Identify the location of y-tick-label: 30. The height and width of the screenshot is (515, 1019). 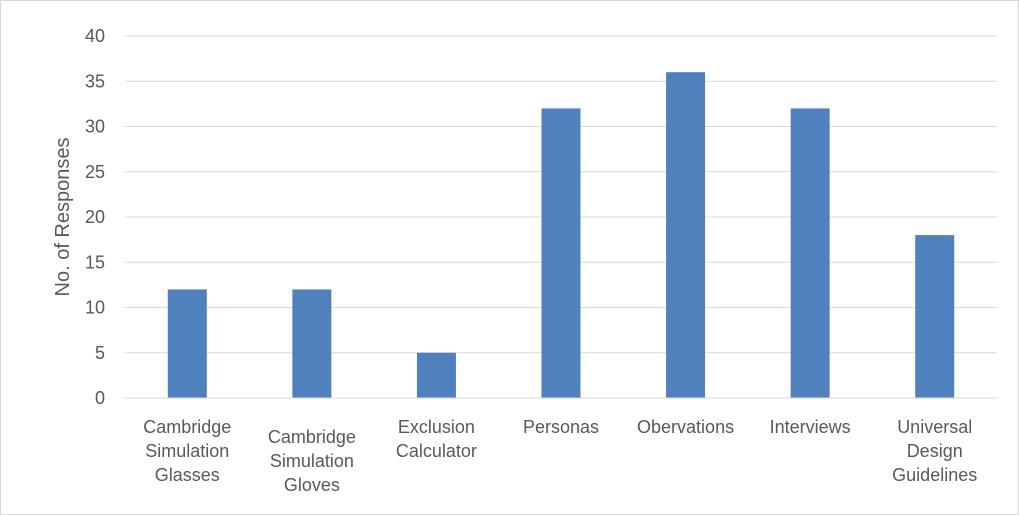
(95, 127).